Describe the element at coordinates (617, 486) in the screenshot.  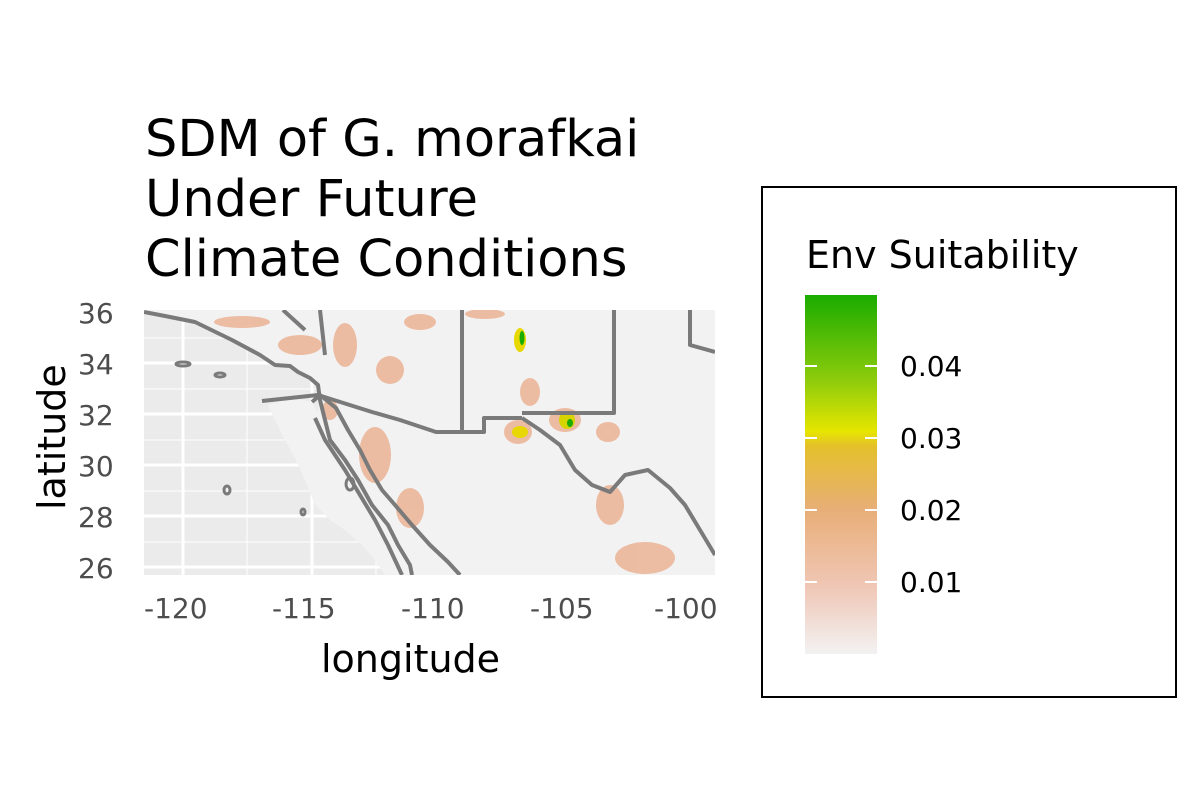
I see `rio-grande` at that location.